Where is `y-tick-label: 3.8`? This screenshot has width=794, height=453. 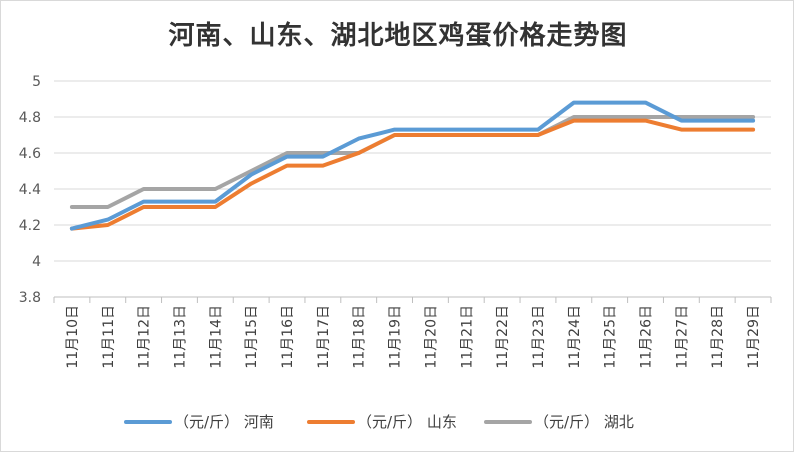
y-tick-label: 3.8 is located at coordinates (30, 298).